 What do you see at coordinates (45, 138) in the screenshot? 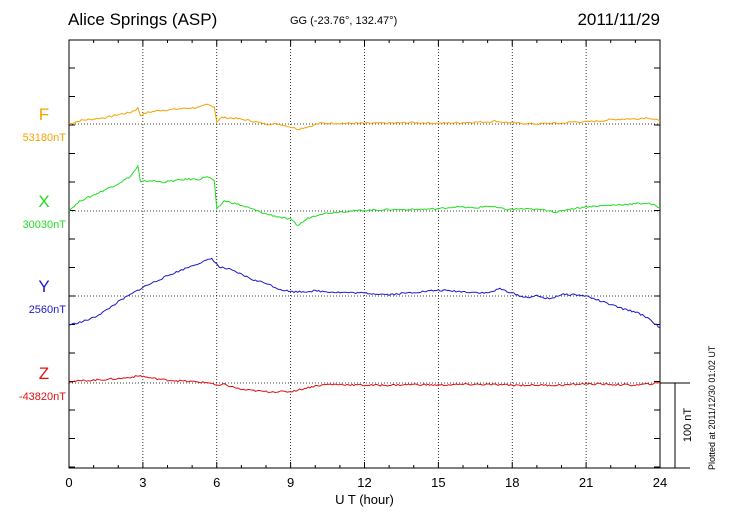
I see `series-baseline-f: 53180nT` at bounding box center [45, 138].